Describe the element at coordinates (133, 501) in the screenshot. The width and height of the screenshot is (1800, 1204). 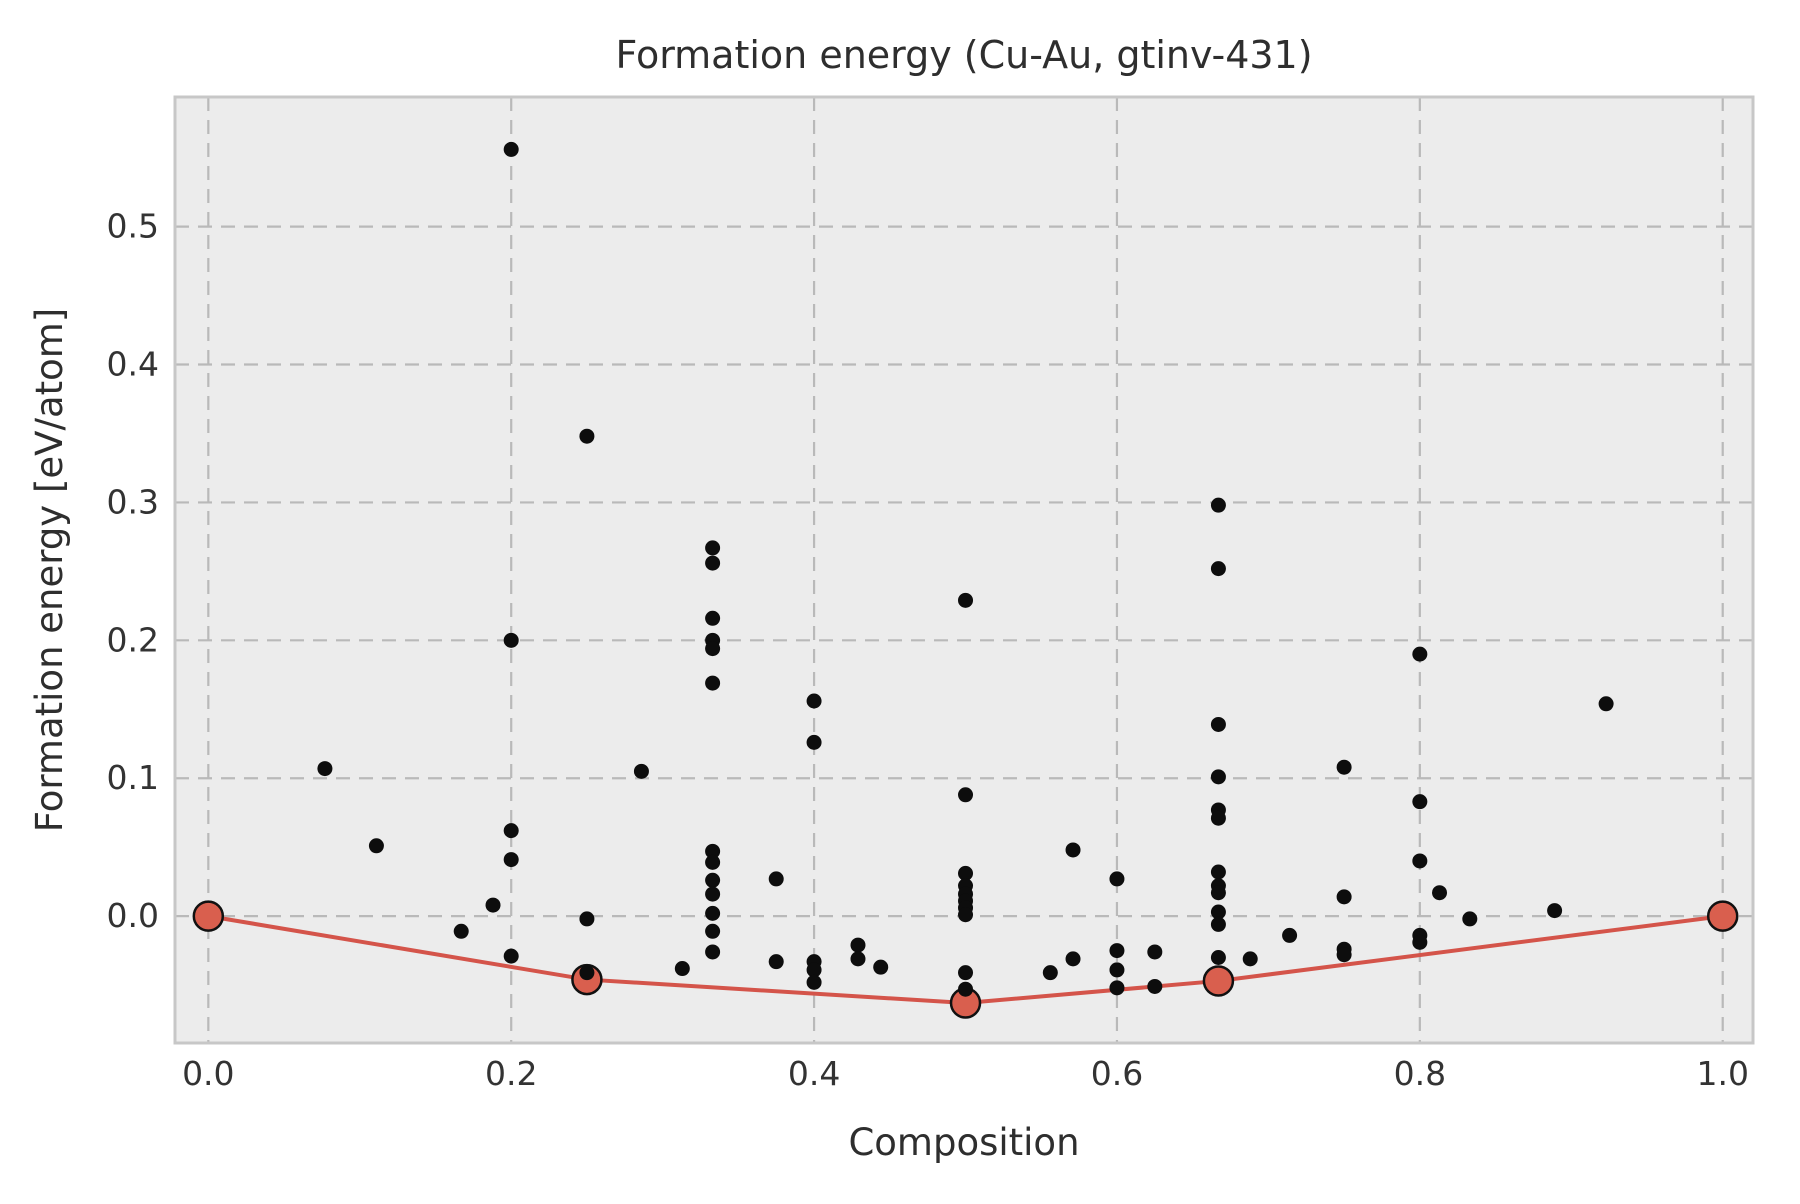
I see `y-tick-label: 0.3` at that location.